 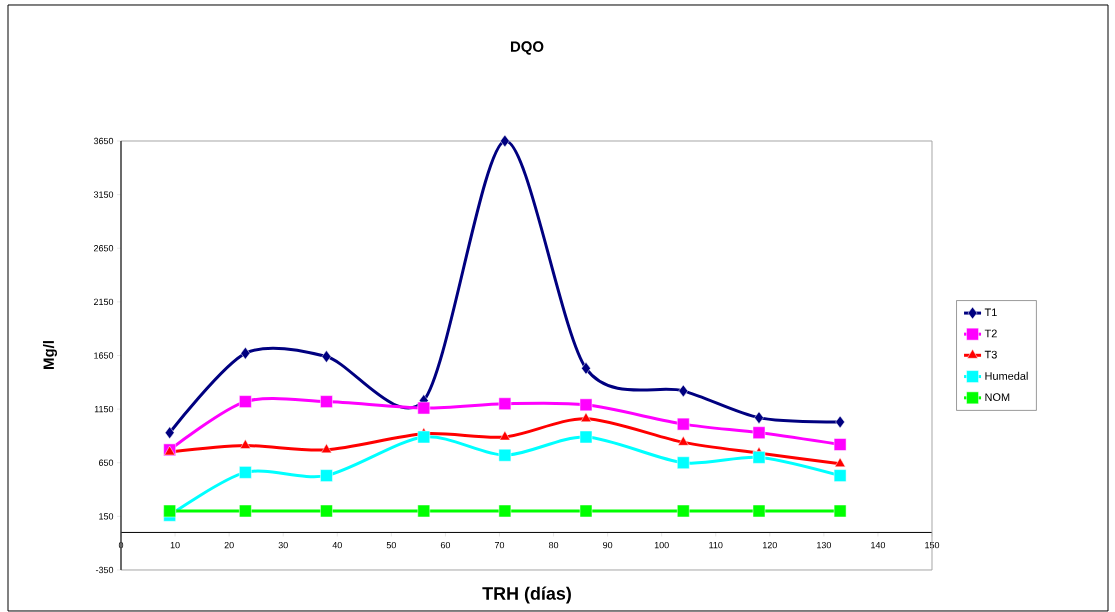 I want to click on x-tick-label: 60, so click(x=445, y=545).